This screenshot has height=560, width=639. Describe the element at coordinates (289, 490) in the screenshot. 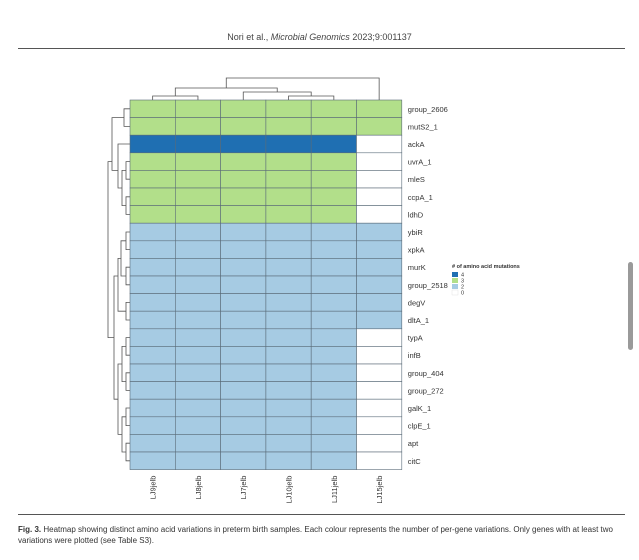

I see `column-label: LJ10jelb` at that location.